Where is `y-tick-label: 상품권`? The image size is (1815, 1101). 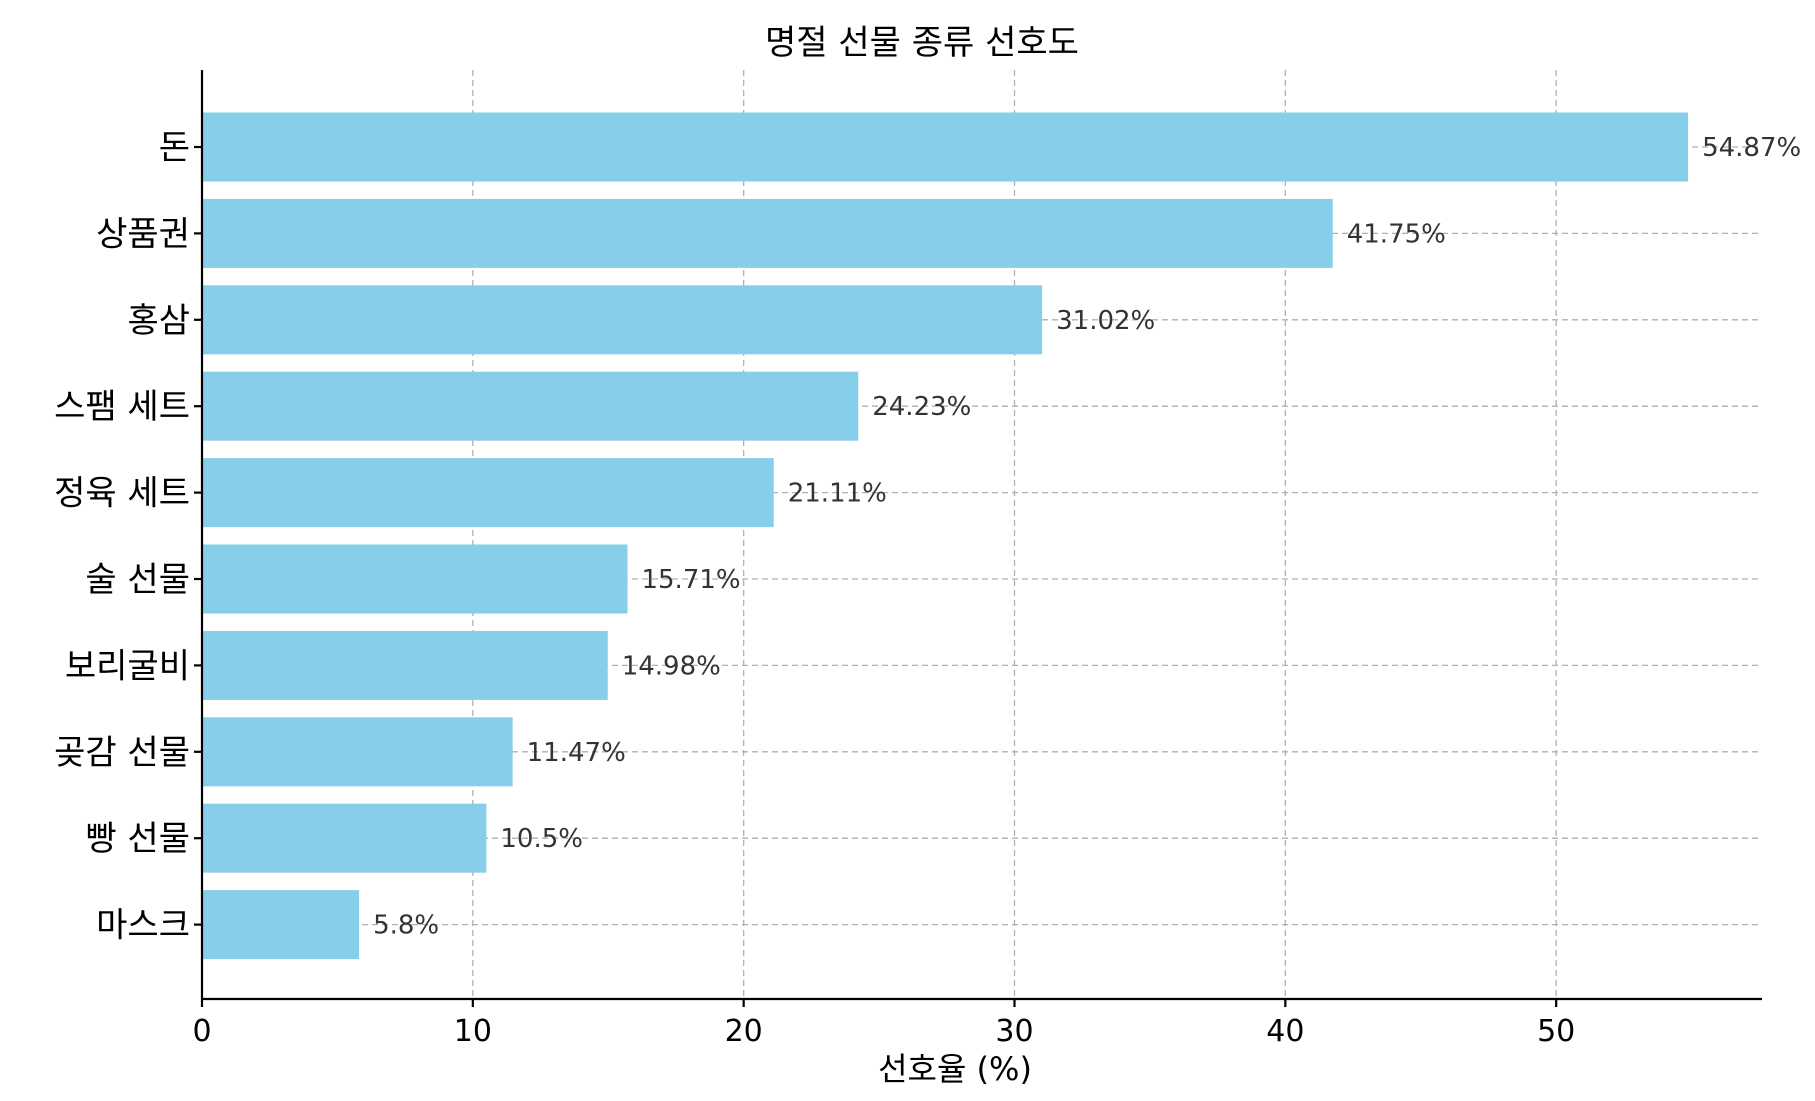 y-tick-label: 상품권 is located at coordinates (143, 234).